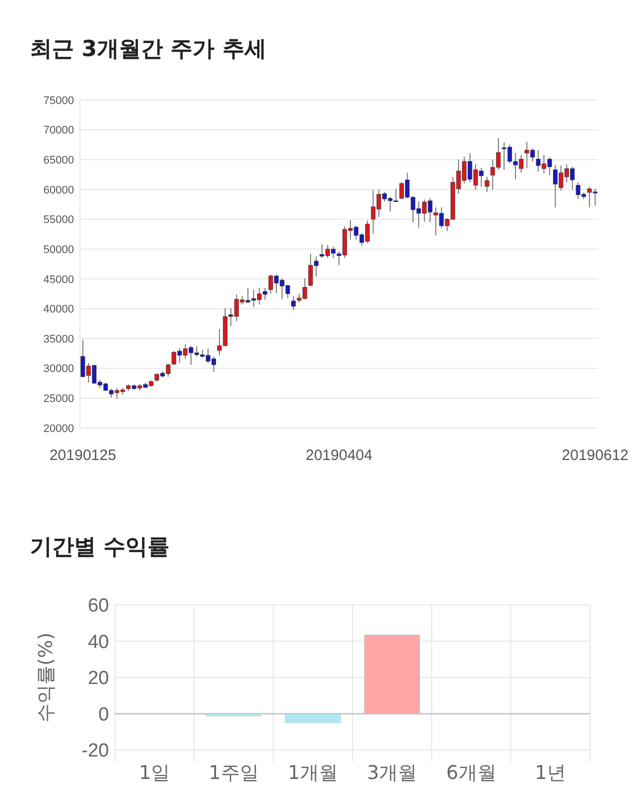 The image size is (640, 810). What do you see at coordinates (58, 369) in the screenshot?
I see `y-tick-label: 30000` at bounding box center [58, 369].